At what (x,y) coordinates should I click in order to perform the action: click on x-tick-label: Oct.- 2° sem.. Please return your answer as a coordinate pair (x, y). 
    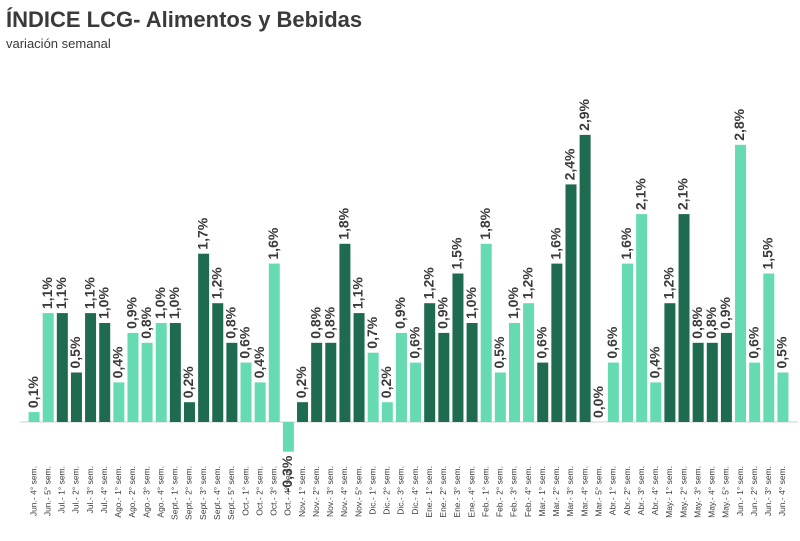
    Looking at the image, I should click on (259, 491).